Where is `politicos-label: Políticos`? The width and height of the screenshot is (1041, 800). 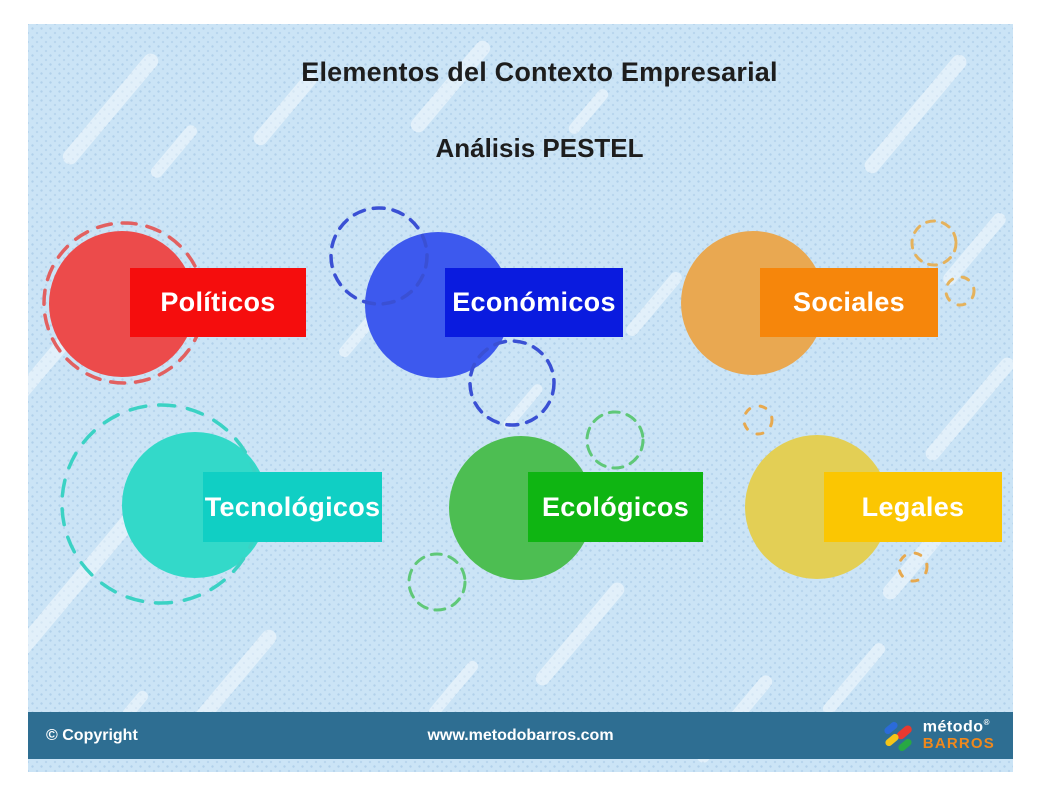
politicos-label: Políticos is located at coordinates (218, 302).